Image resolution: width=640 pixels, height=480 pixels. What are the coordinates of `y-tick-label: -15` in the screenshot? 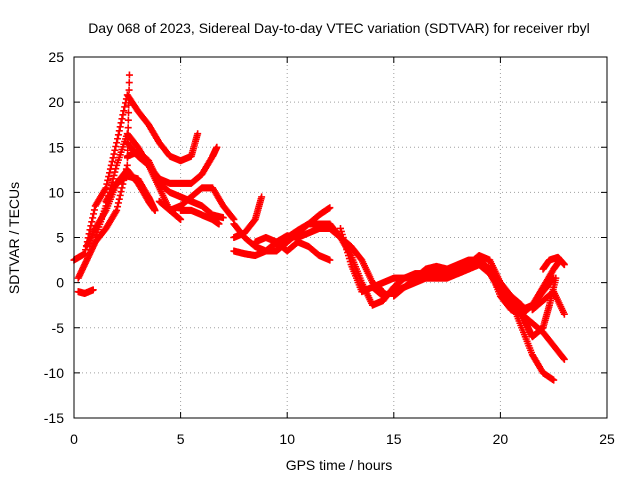 It's located at (54, 418).